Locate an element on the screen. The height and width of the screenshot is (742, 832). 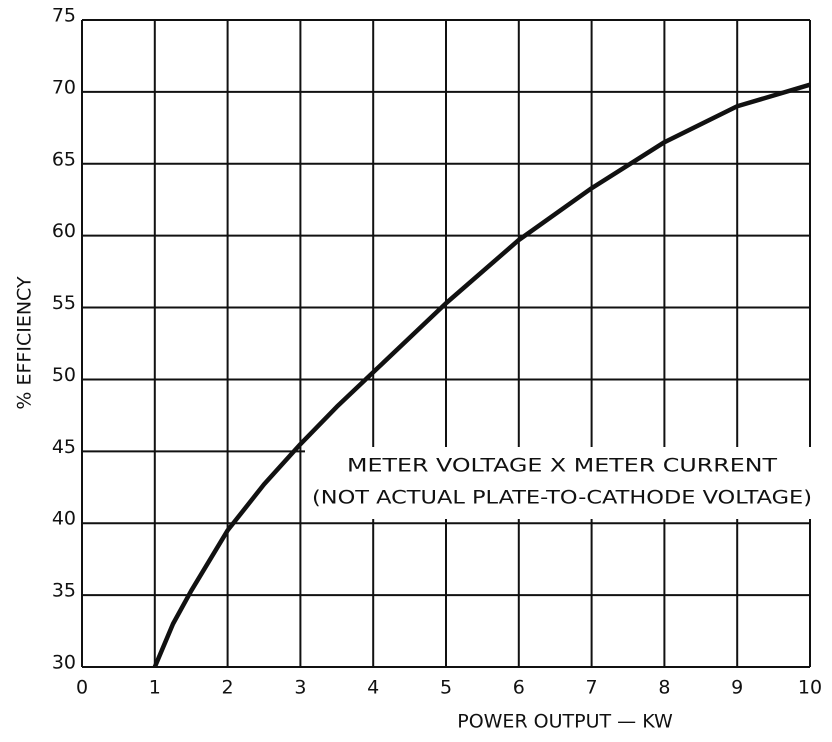
annotation: (NOT ACTUAL PLATE-TO-CATHODE VOLTAGE) is located at coordinates (562, 498).